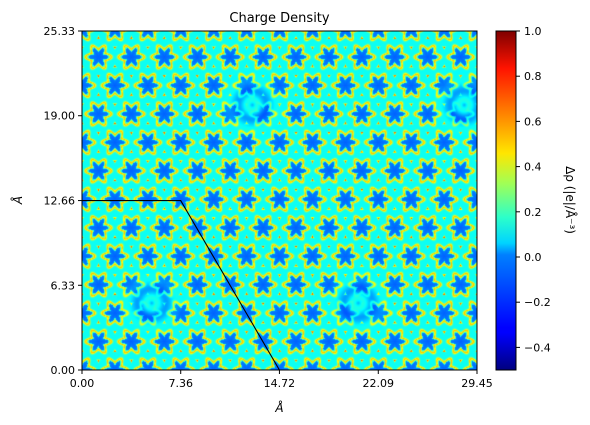 The width and height of the screenshot is (590, 425). I want to click on x-tick-label: 0.00, so click(82, 383).